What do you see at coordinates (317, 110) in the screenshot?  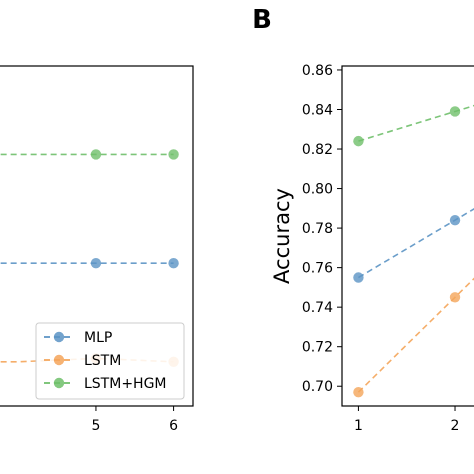 I see `panel-b-y-tick-label: 0.84` at bounding box center [317, 110].